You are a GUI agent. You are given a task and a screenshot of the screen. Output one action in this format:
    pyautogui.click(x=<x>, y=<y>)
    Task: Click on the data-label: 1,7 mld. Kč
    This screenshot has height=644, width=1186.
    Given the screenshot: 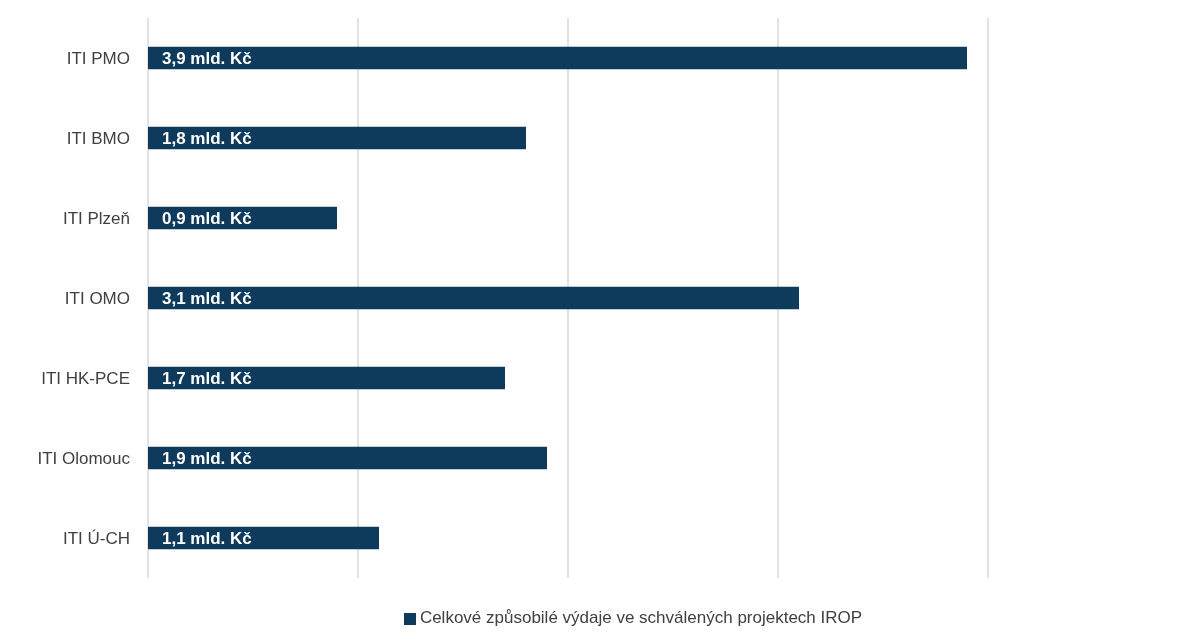 What is the action you would take?
    pyautogui.click(x=207, y=379)
    